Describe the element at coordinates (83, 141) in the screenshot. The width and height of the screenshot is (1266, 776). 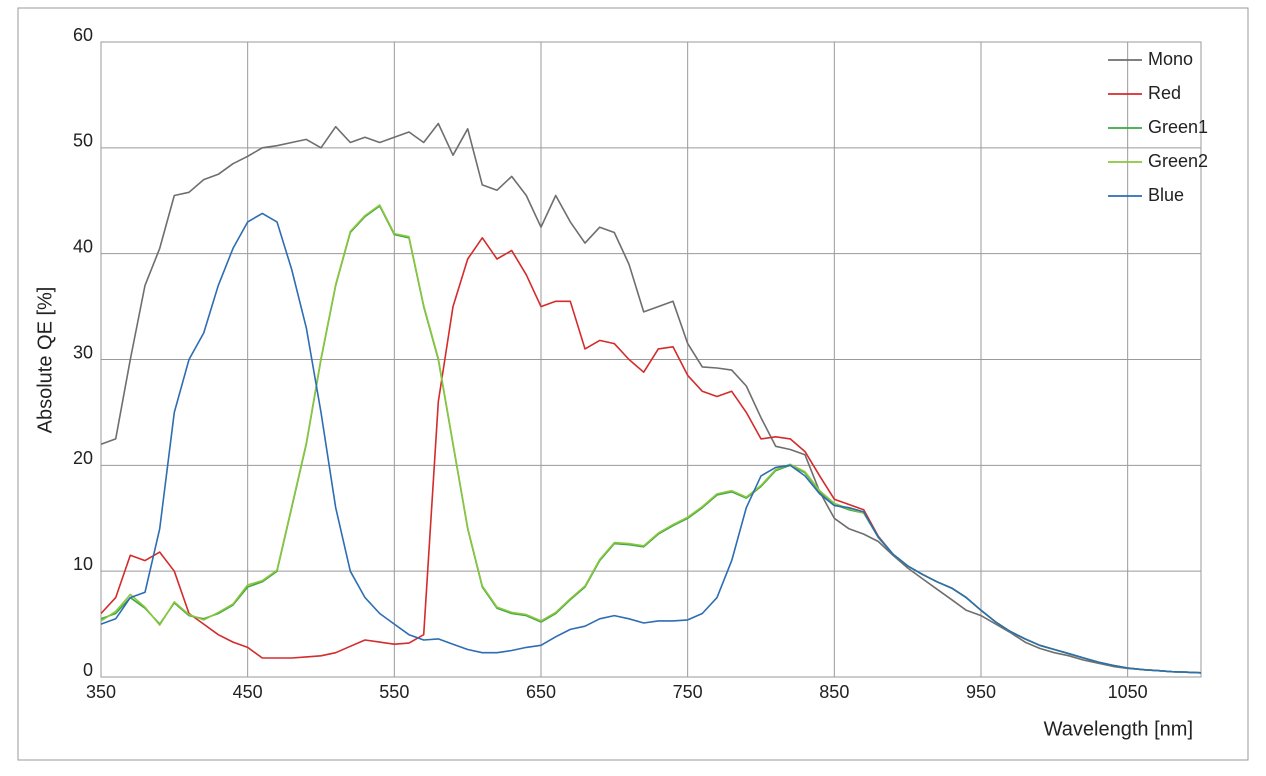
I see `y-tick-label: 50` at that location.